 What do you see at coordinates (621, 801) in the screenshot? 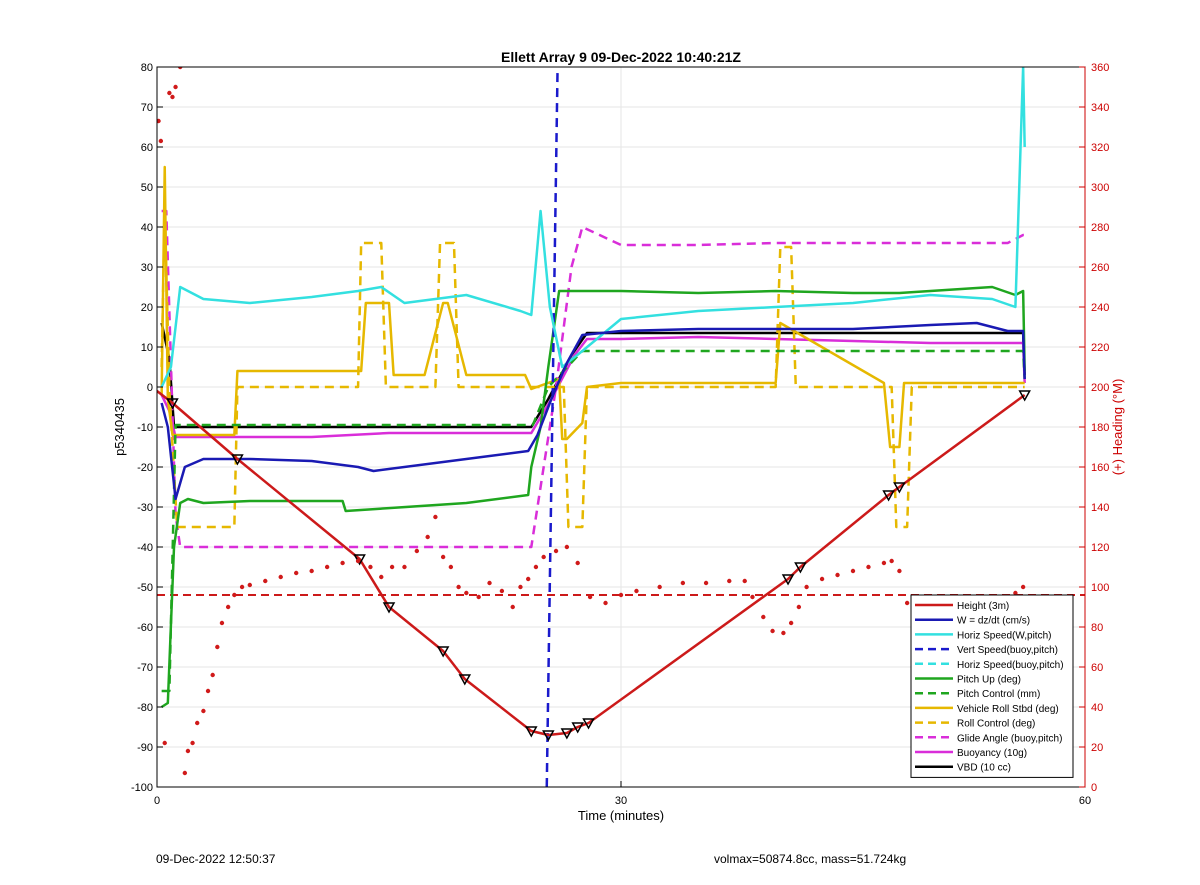
I see `x-tick-label: 30` at bounding box center [621, 801].